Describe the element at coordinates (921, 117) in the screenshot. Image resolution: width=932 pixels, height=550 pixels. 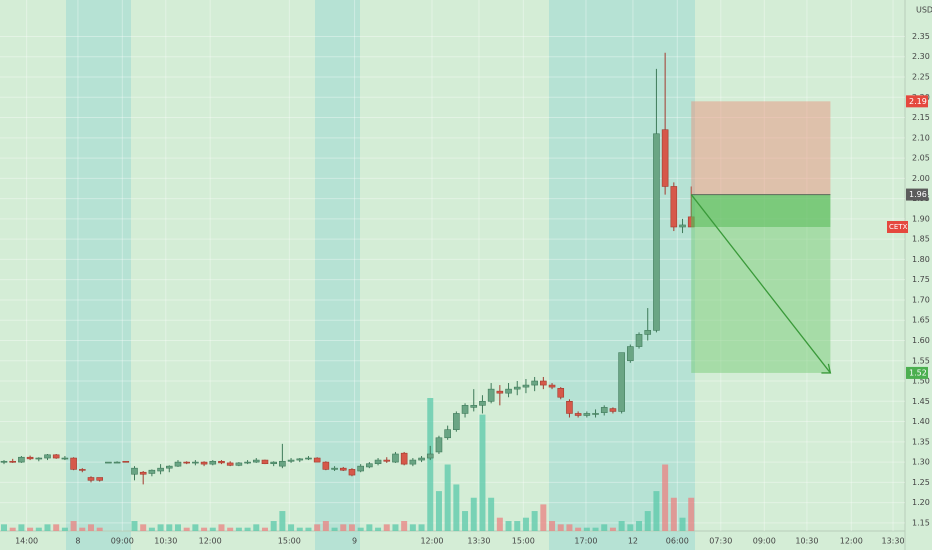
I see `y-tick-label: 2.15` at that location.